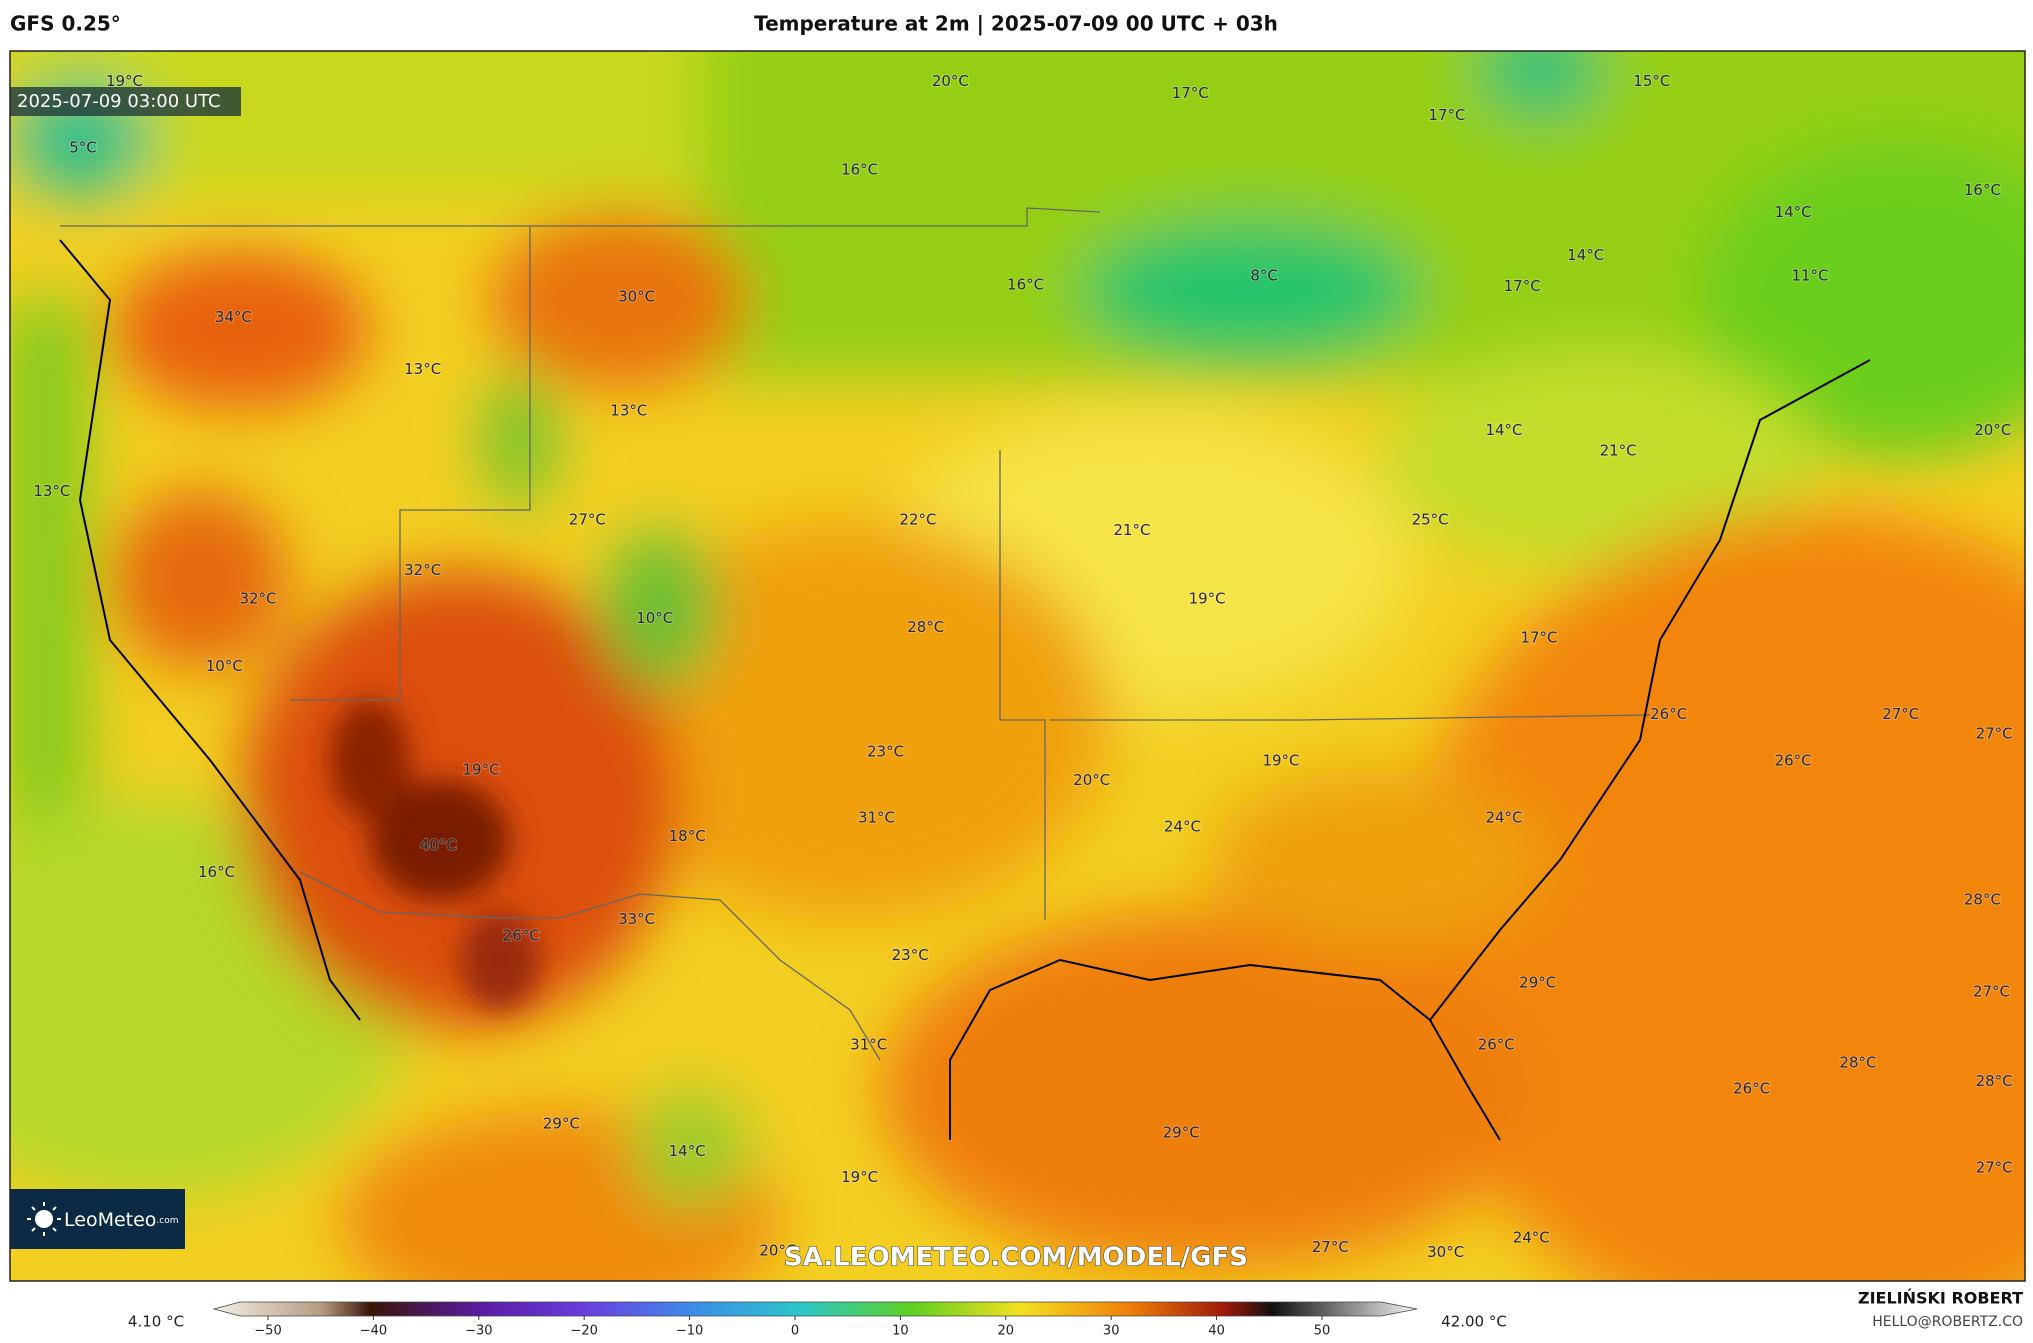 This screenshot has height=1343, width=2033. Describe the element at coordinates (1940, 1298) in the screenshot. I see `credit-author: ZIELIŃSKI ROBERT` at that location.